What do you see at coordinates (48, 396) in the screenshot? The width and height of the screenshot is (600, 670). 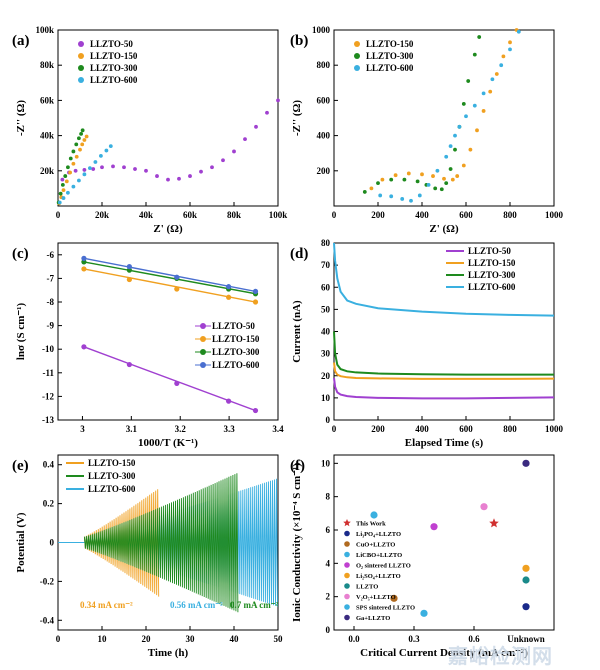 I see `y-tick-label: -12` at bounding box center [48, 396].